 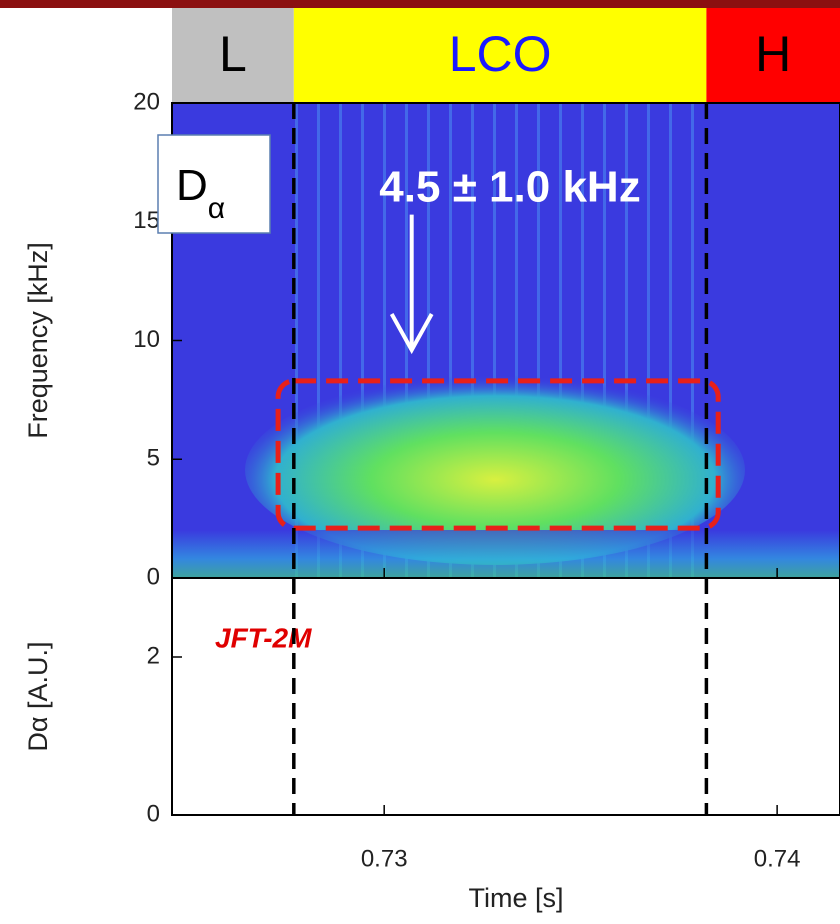 I want to click on y-tick-label: 20, so click(x=146, y=101).